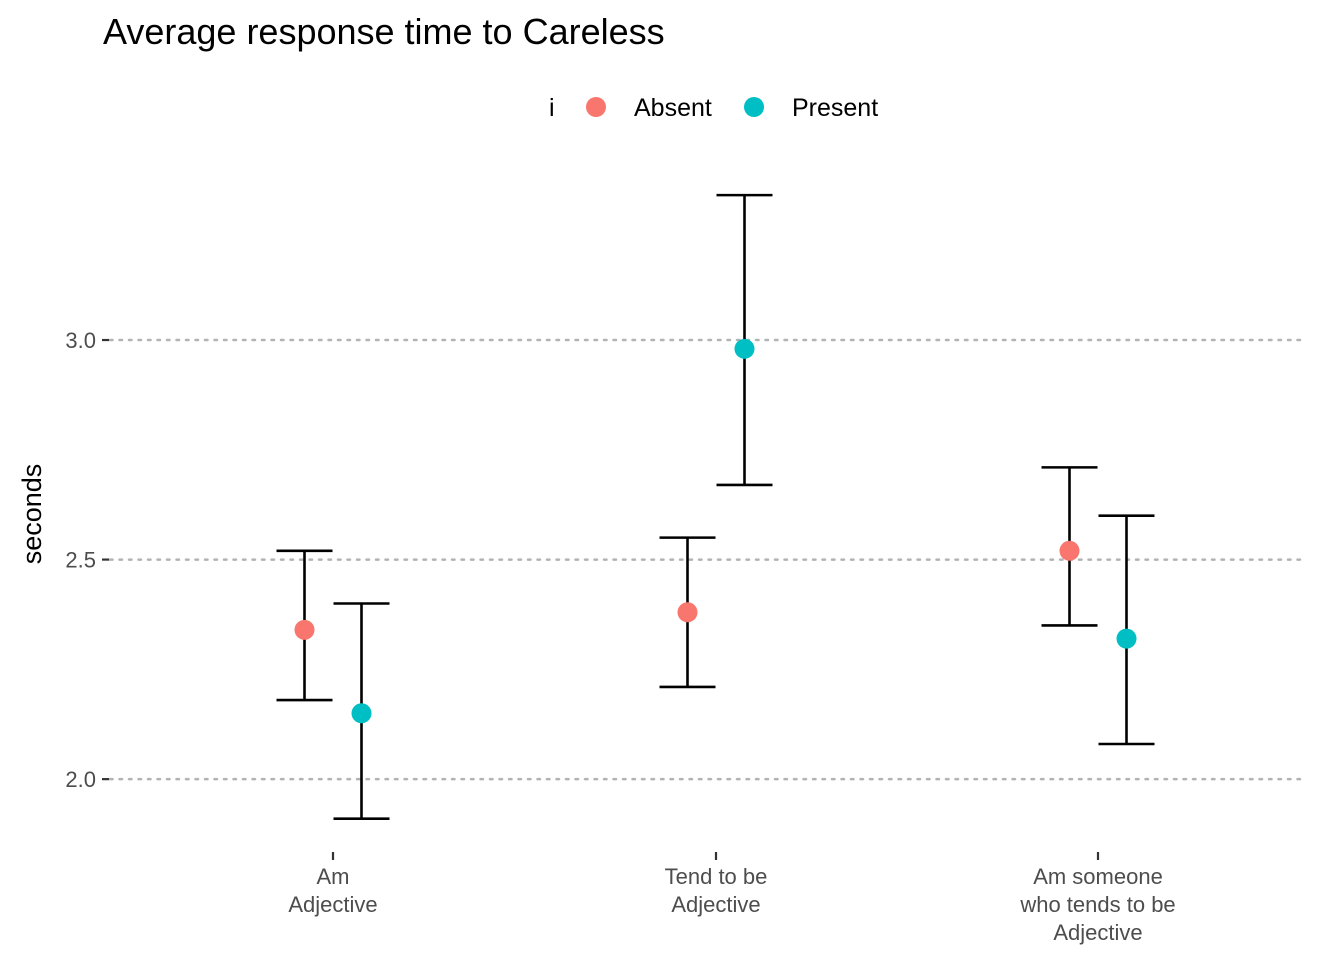 Image resolution: width=1344 pixels, height=960 pixels. What do you see at coordinates (32, 514) in the screenshot?
I see `y-axis-title: seconds` at bounding box center [32, 514].